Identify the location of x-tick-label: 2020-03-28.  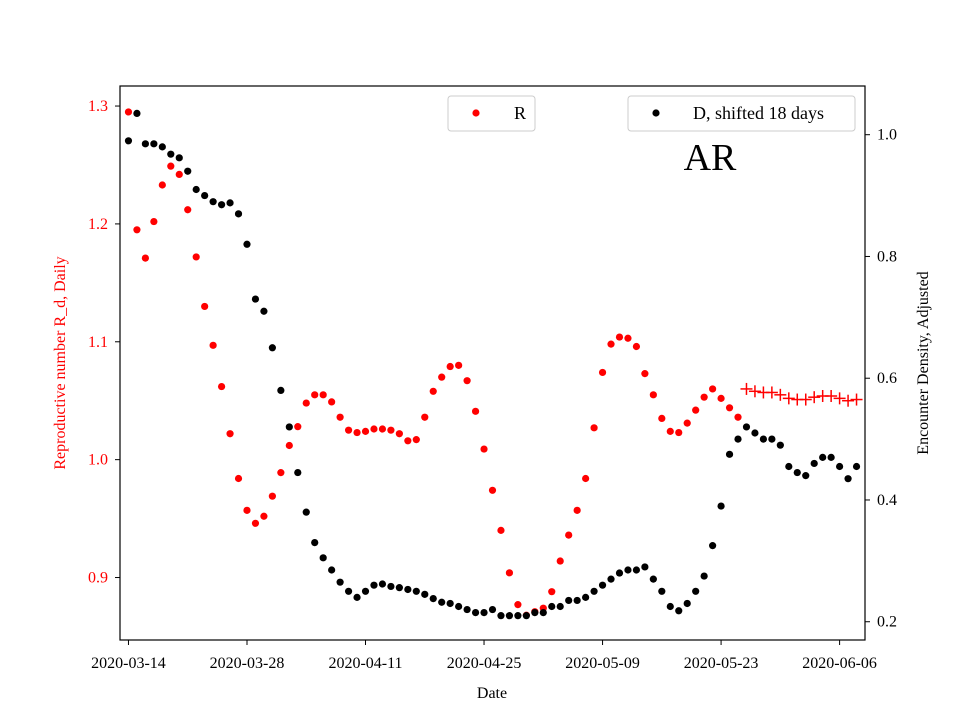
(247, 663).